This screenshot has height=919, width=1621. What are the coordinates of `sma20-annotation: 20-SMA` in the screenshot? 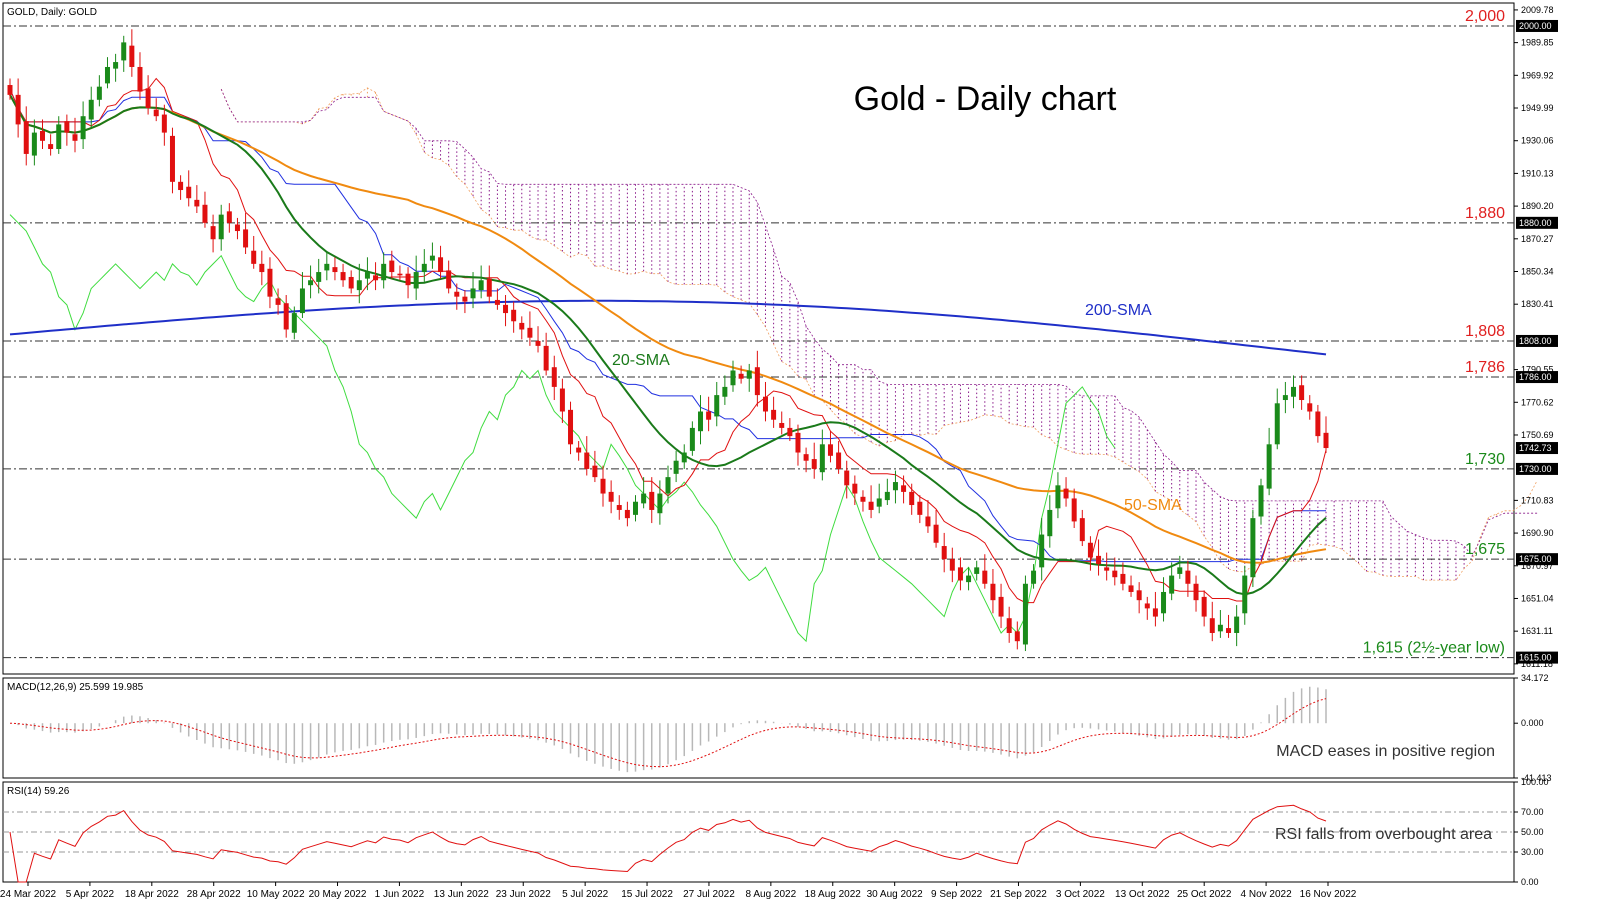 It's located at (641, 360).